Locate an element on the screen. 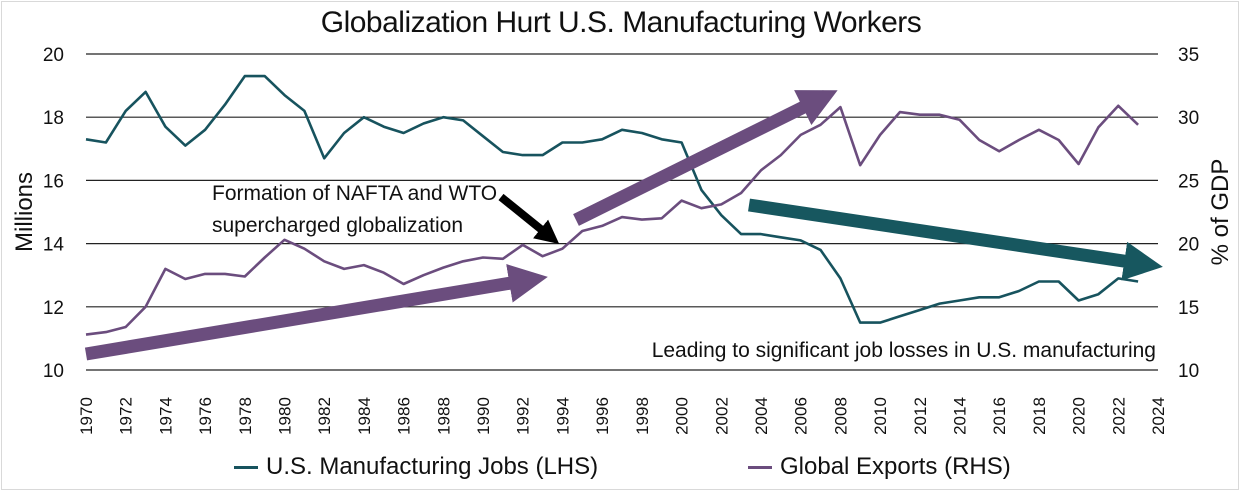  y-tick-left: 12 is located at coordinates (53, 308).